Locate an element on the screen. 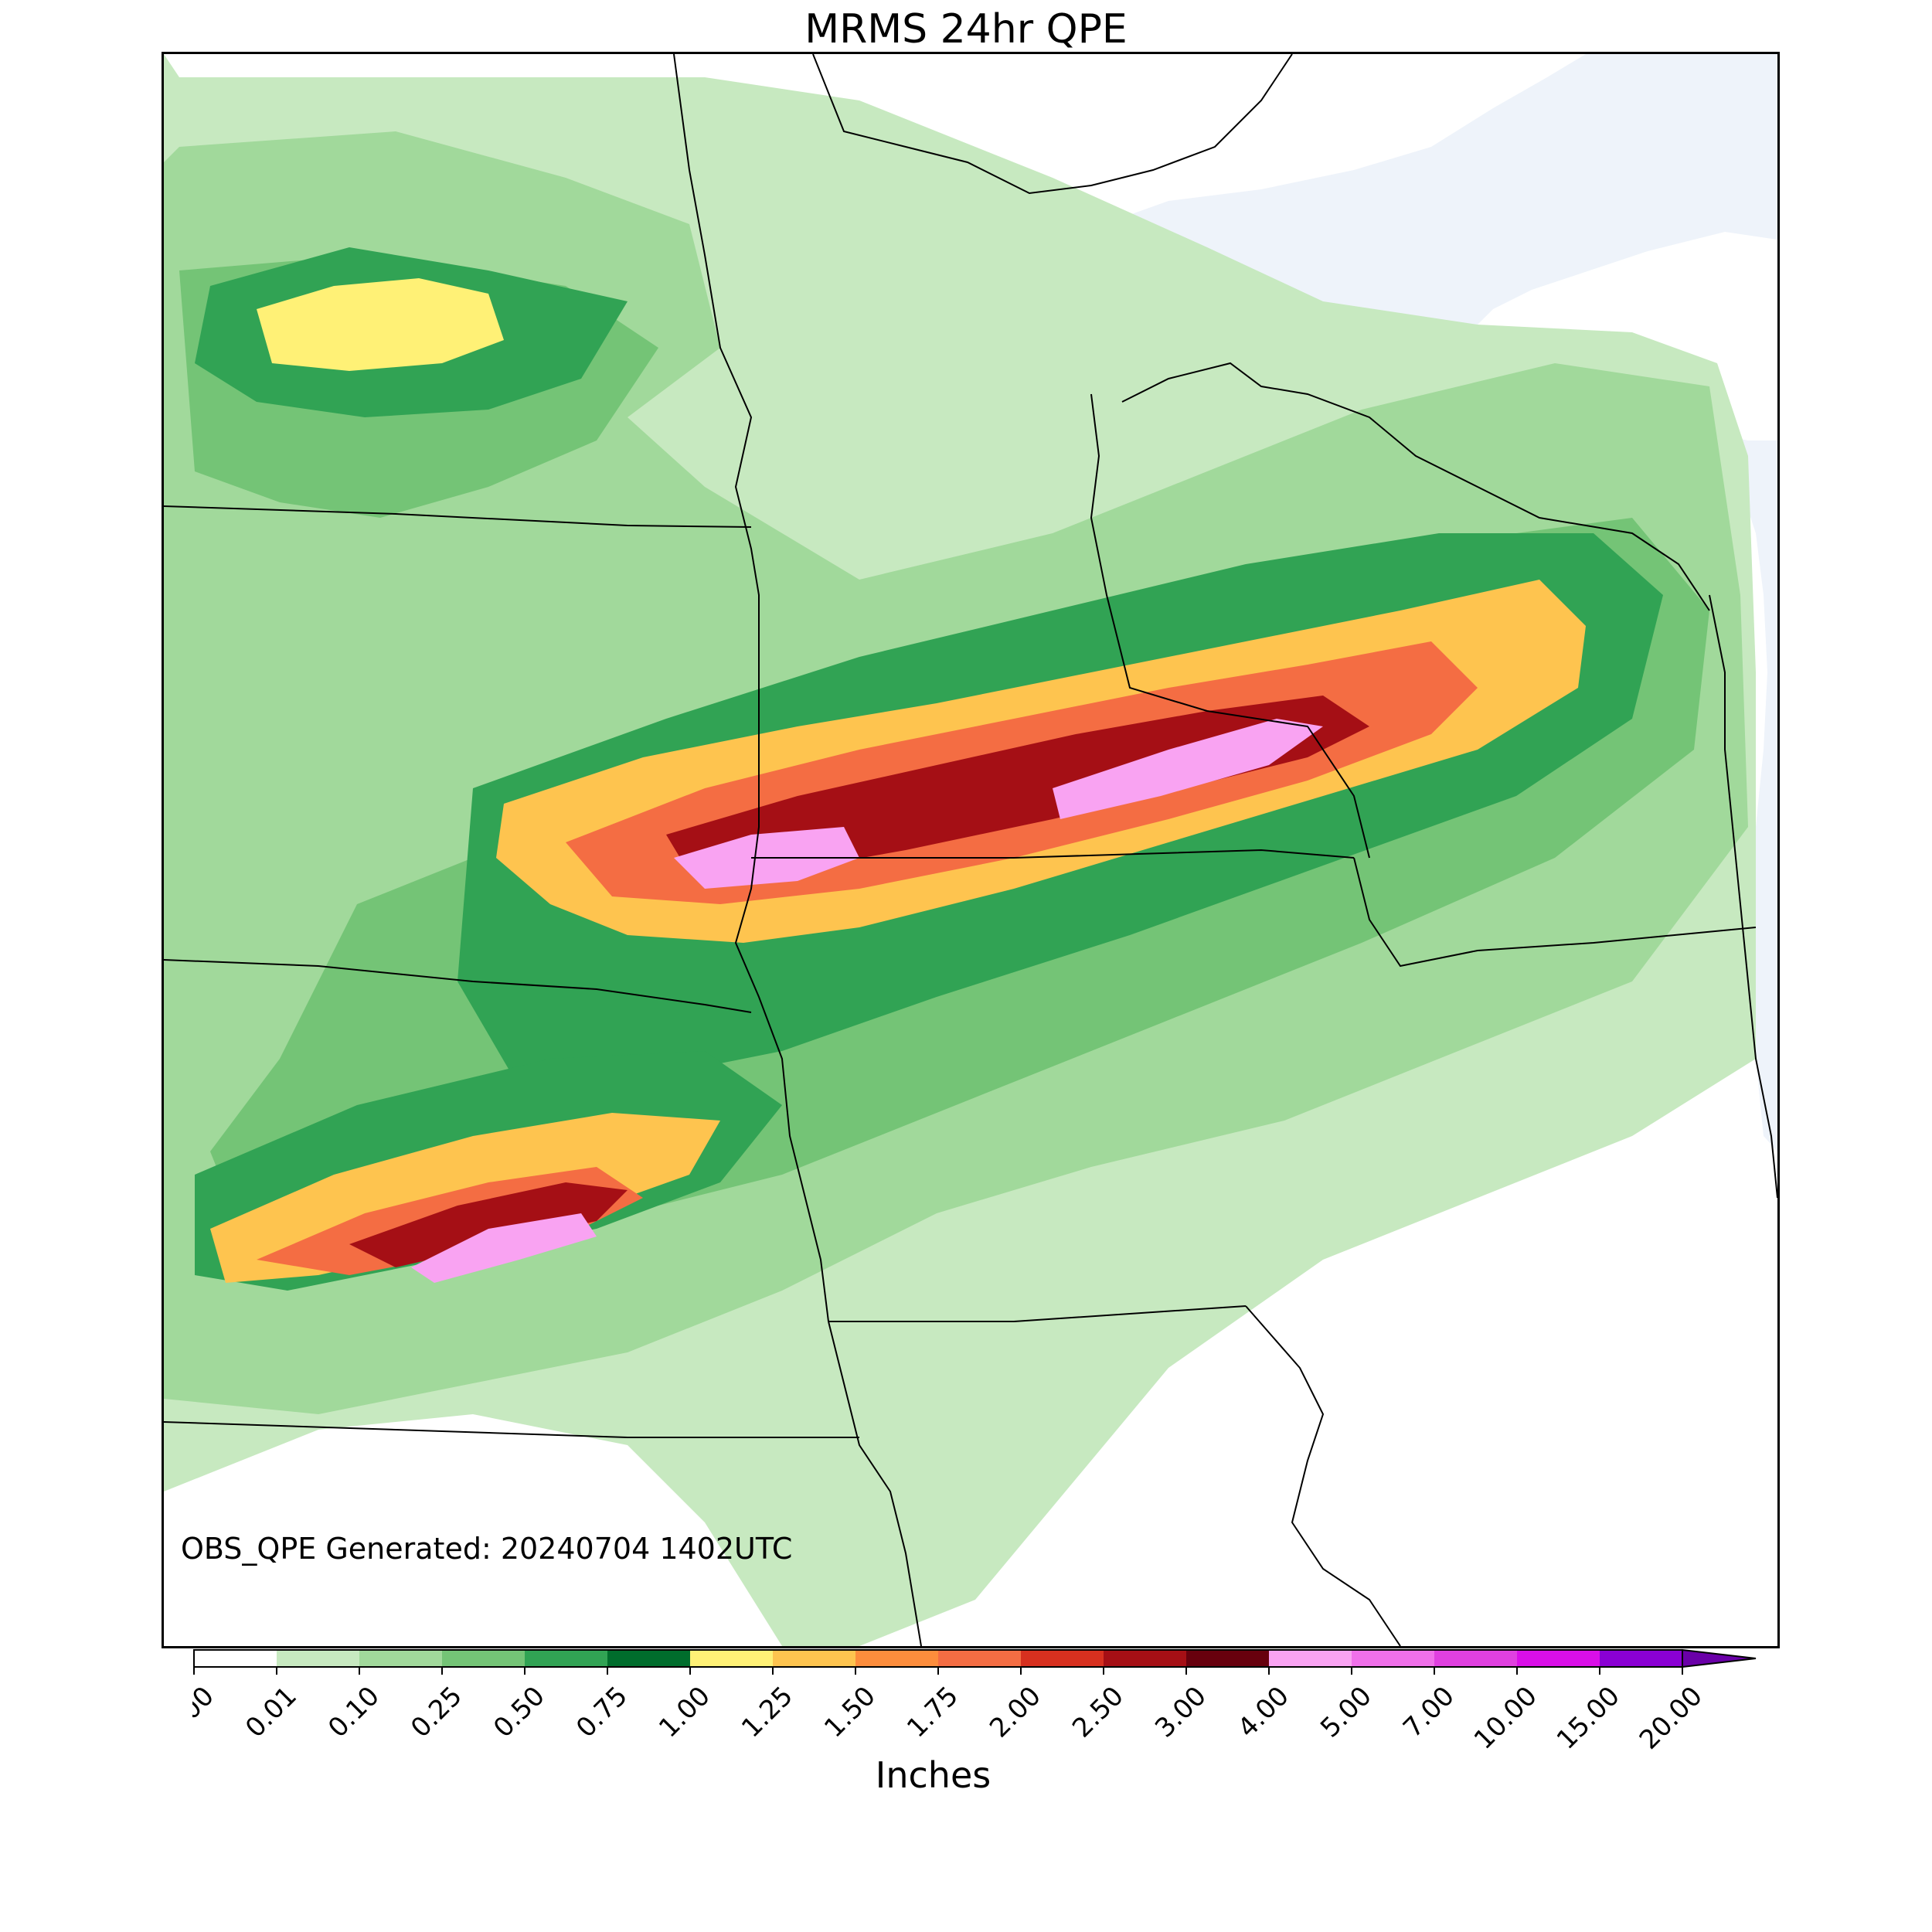  colorbar-tick-label: 1.25 is located at coordinates (767, 1713).